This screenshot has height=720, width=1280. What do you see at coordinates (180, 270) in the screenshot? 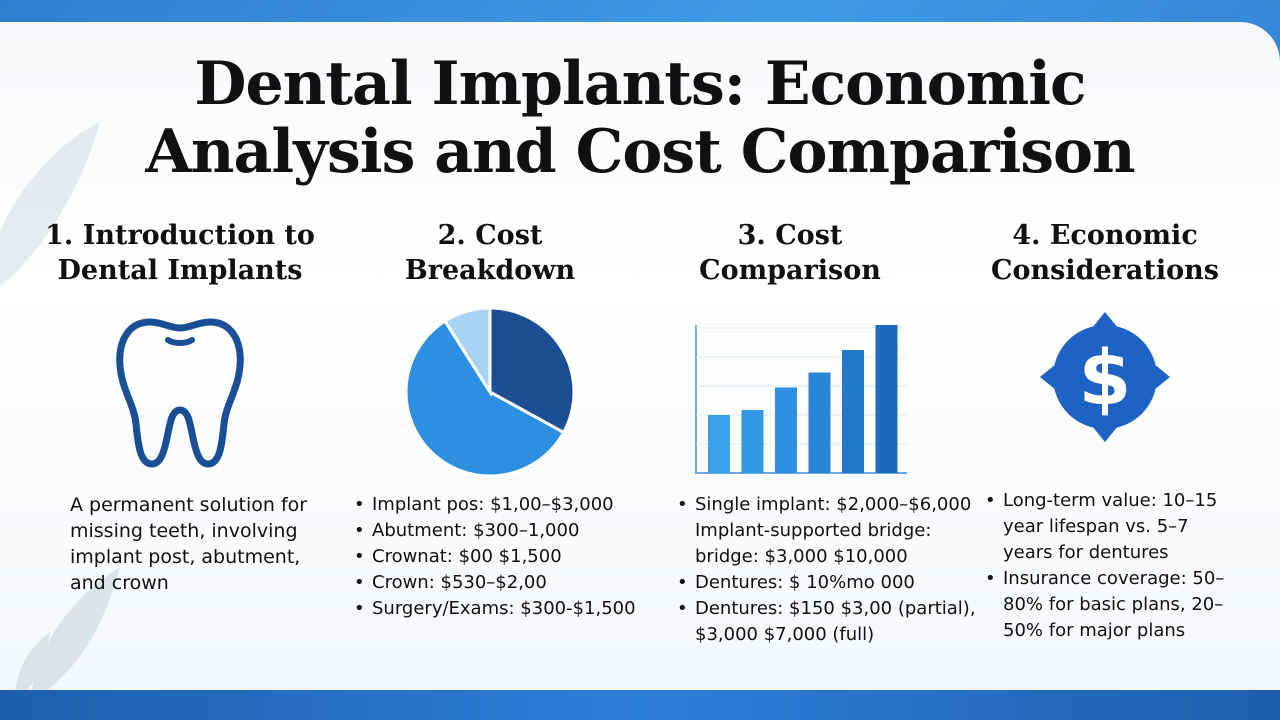
I see `section-title-line-2: Dental Implants` at bounding box center [180, 270].